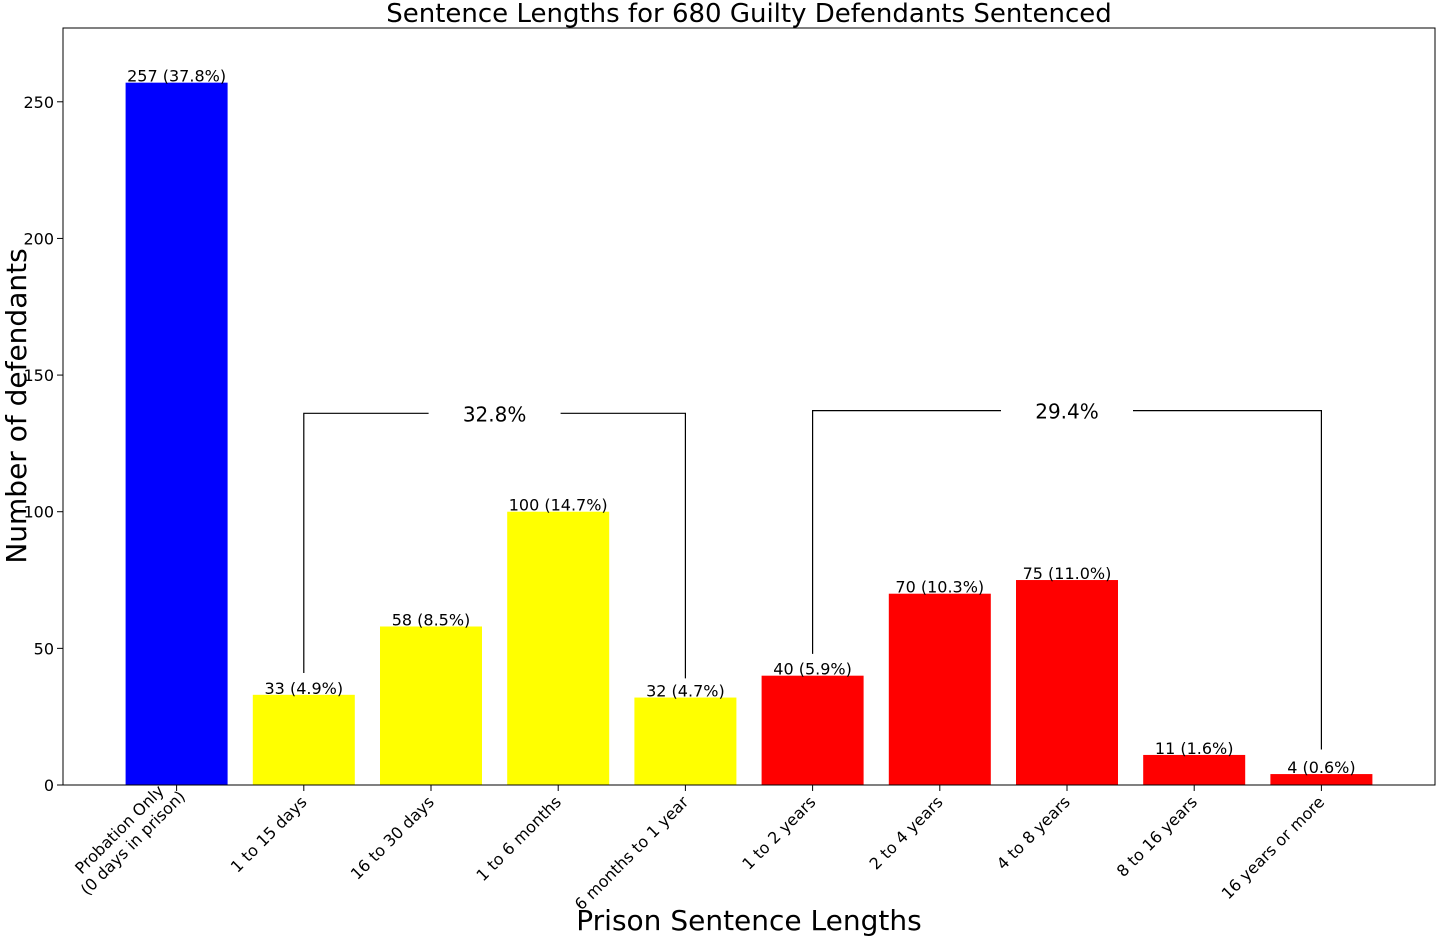  Describe the element at coordinates (1273, 847) in the screenshot. I see `x-tick-label: 16 years or more` at that location.